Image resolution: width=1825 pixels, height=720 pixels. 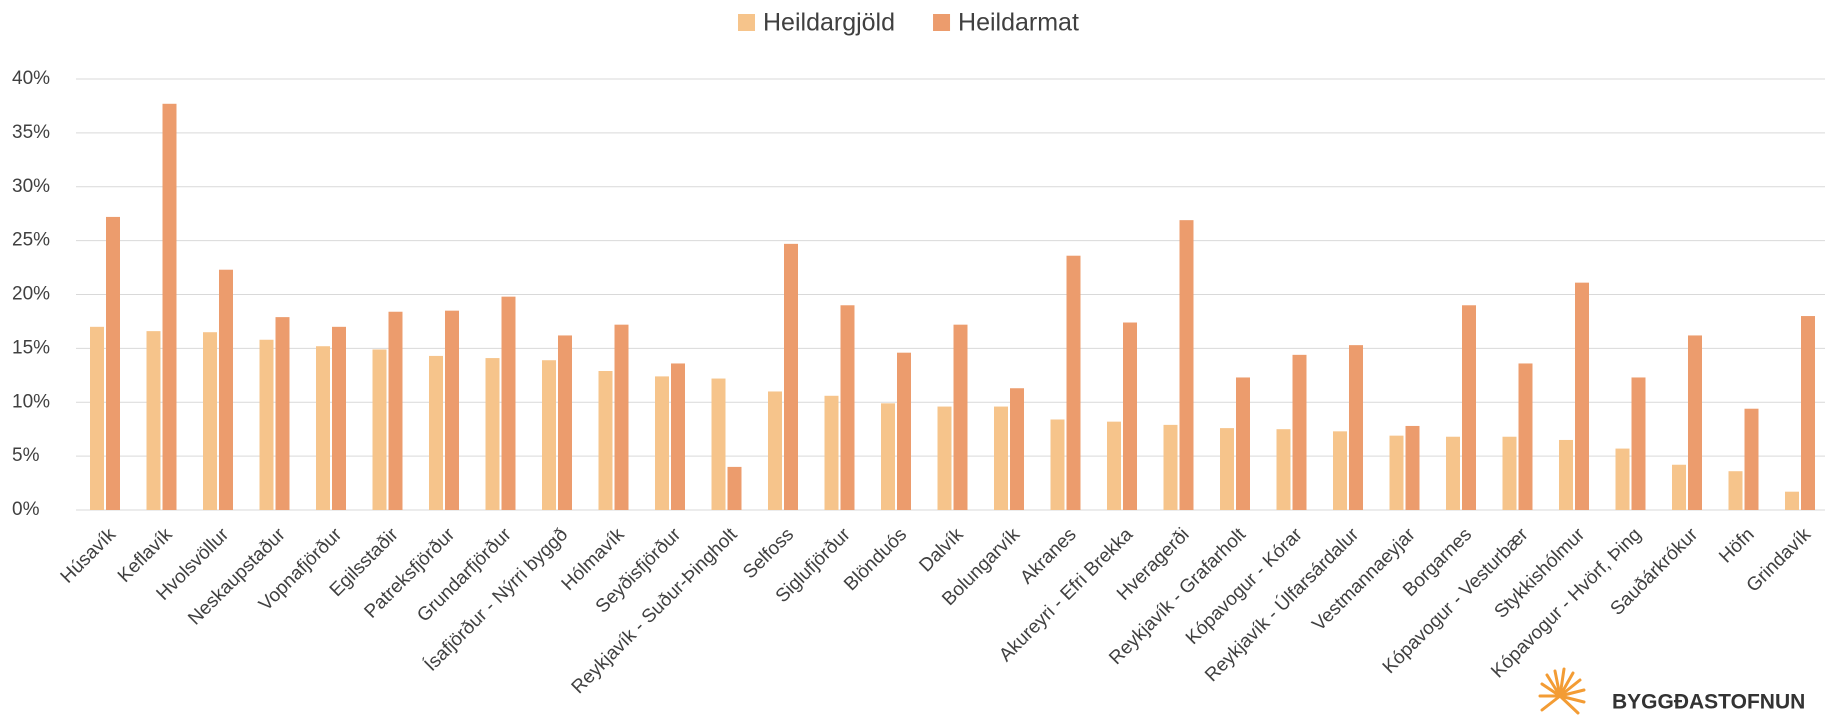 I want to click on y-tick-label: 15%, so click(x=31, y=347).